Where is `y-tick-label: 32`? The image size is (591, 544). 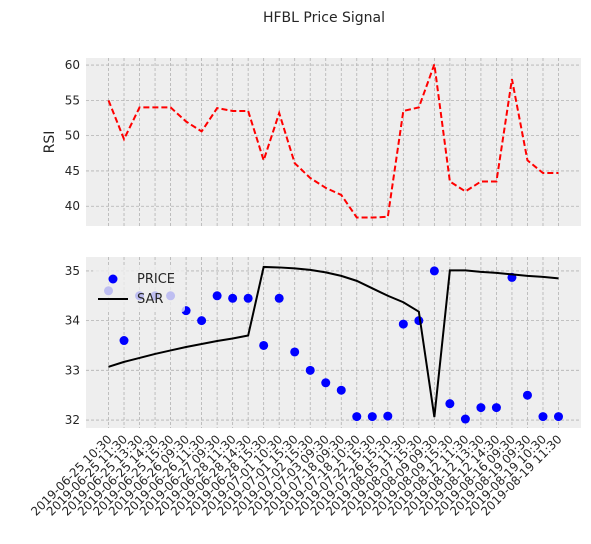 y-tick-label: 32 is located at coordinates (72, 420).